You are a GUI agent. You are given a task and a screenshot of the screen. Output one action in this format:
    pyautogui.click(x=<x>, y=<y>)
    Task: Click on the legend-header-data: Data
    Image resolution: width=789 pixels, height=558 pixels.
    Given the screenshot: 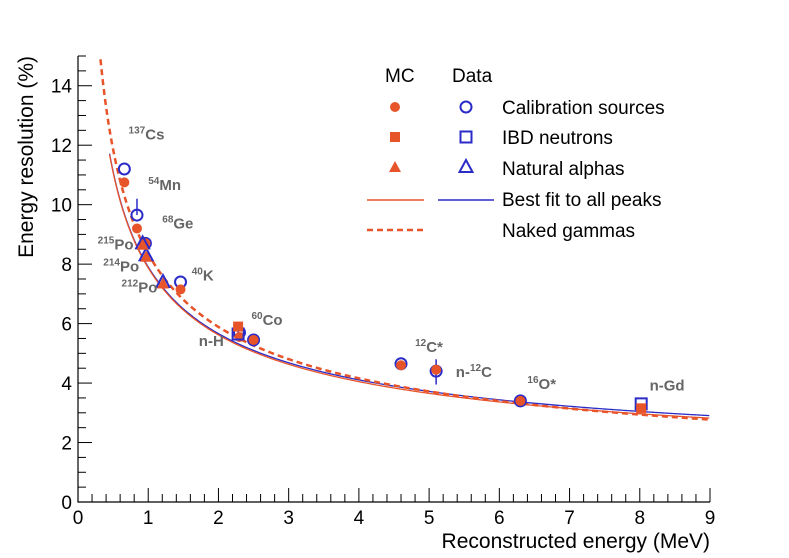 What is the action you would take?
    pyautogui.click(x=472, y=76)
    